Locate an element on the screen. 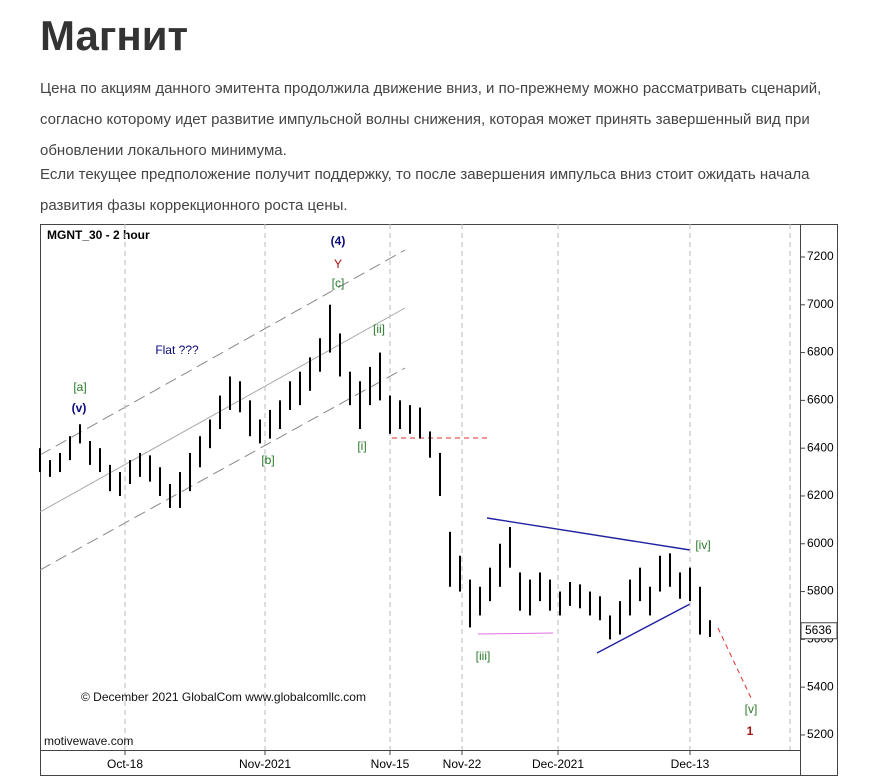 The image size is (880, 779). x-tick-label: Dec-13 is located at coordinates (690, 764).